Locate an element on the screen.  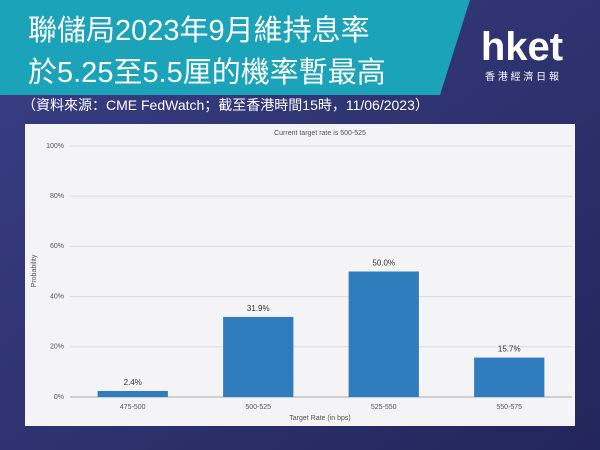
value-label: 50.0% is located at coordinates (383, 263).